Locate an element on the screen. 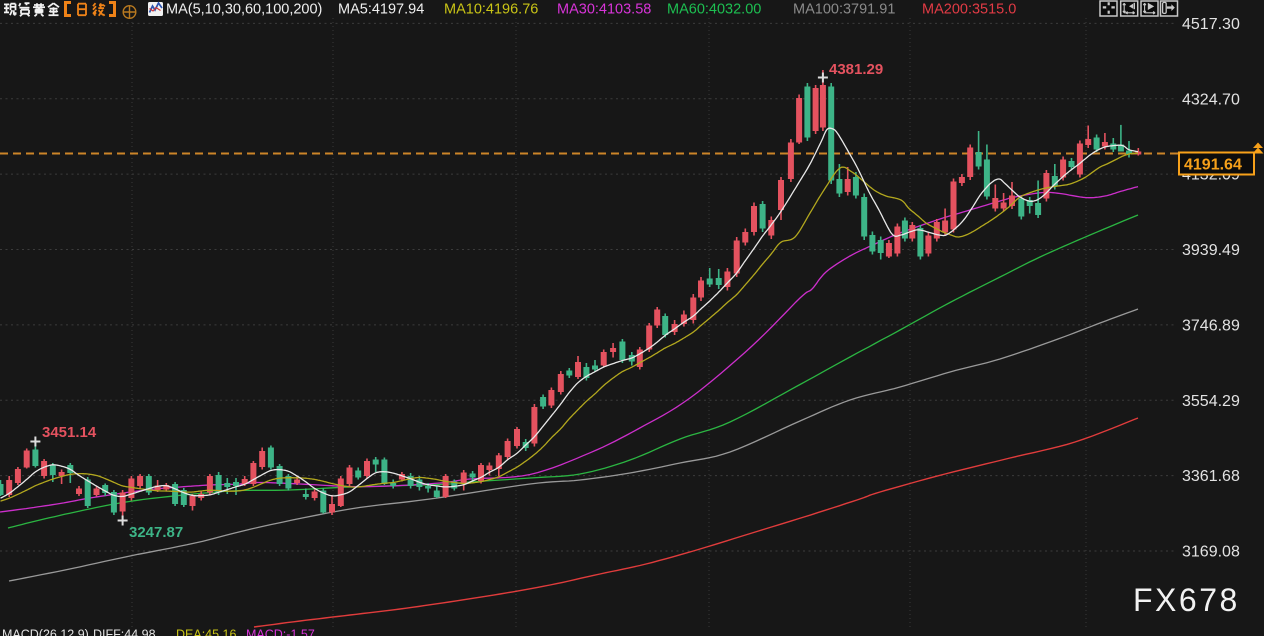  svg-text: 4324.70 is located at coordinates (1211, 99).